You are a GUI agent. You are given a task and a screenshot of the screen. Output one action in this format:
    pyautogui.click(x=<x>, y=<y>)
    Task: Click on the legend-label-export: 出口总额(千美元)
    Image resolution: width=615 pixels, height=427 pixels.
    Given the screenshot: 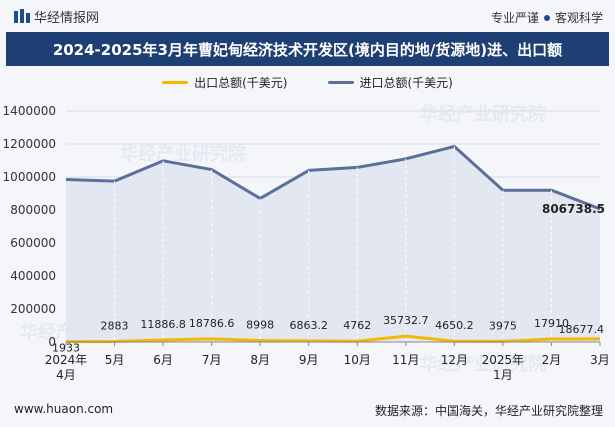 What is the action you would take?
    pyautogui.click(x=241, y=82)
    